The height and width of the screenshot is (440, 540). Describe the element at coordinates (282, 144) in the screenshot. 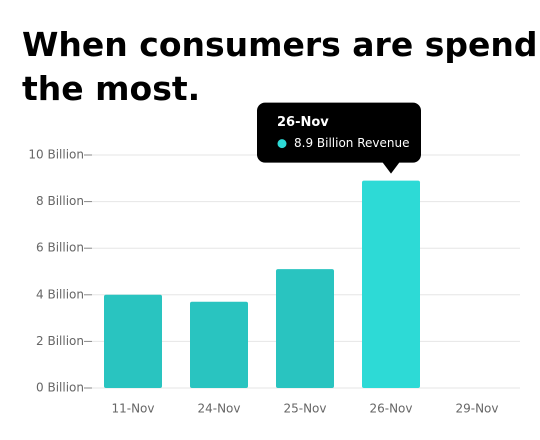

I see `tooltip-dot` at that location.